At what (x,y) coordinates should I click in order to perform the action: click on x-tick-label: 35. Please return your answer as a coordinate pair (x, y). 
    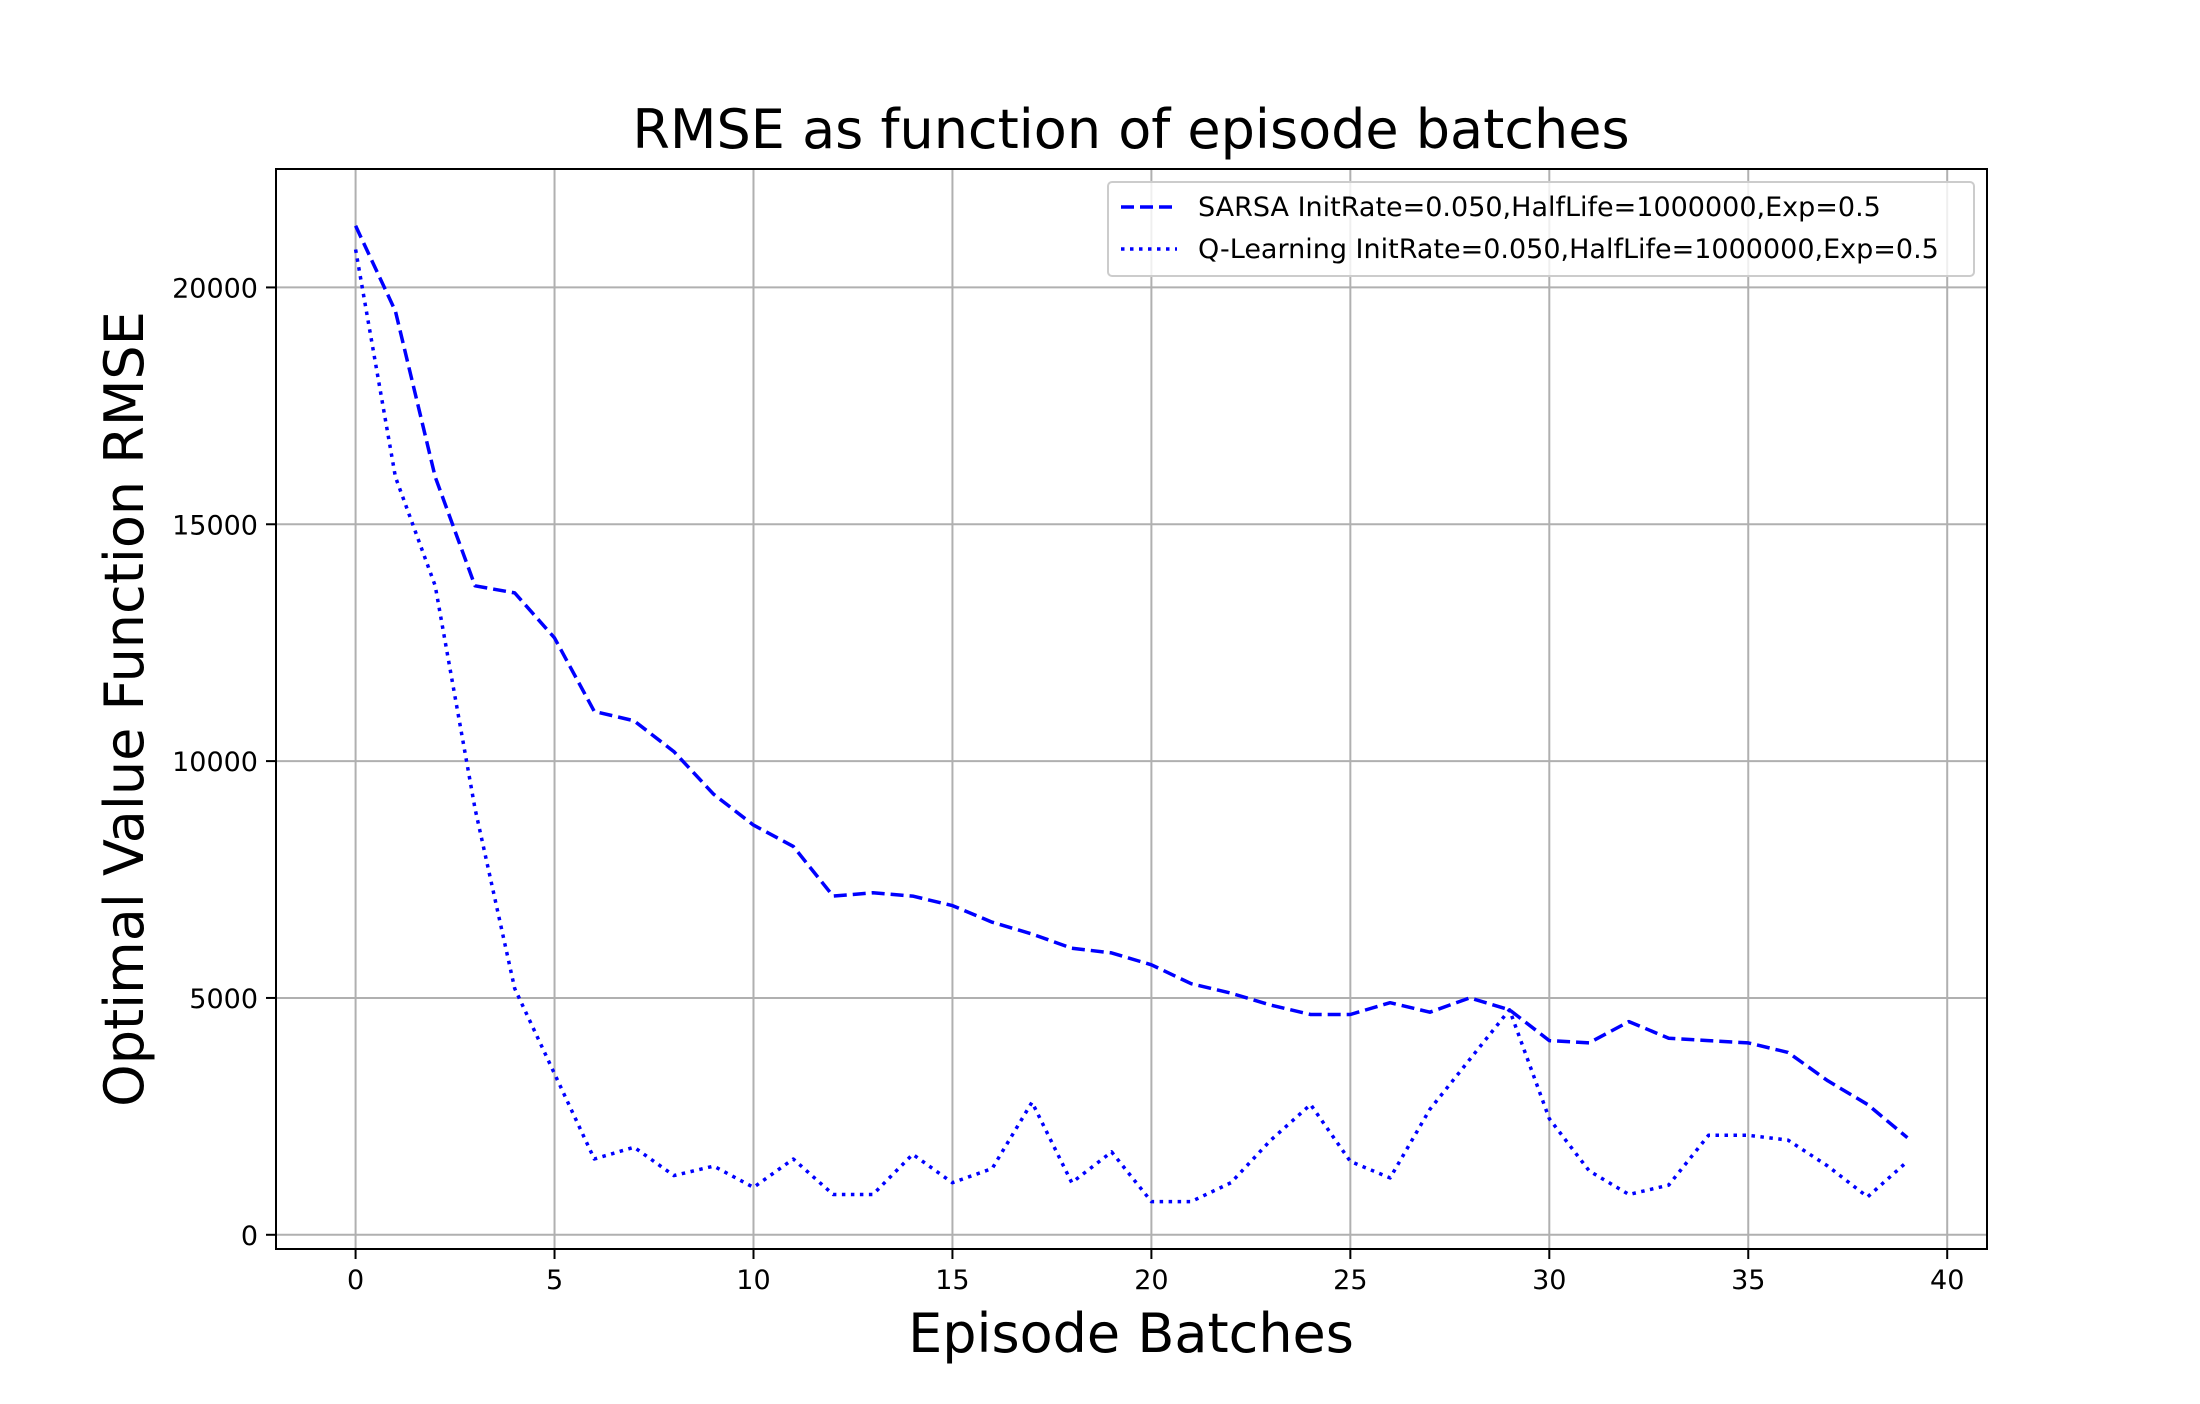
    Looking at the image, I should click on (1748, 1280).